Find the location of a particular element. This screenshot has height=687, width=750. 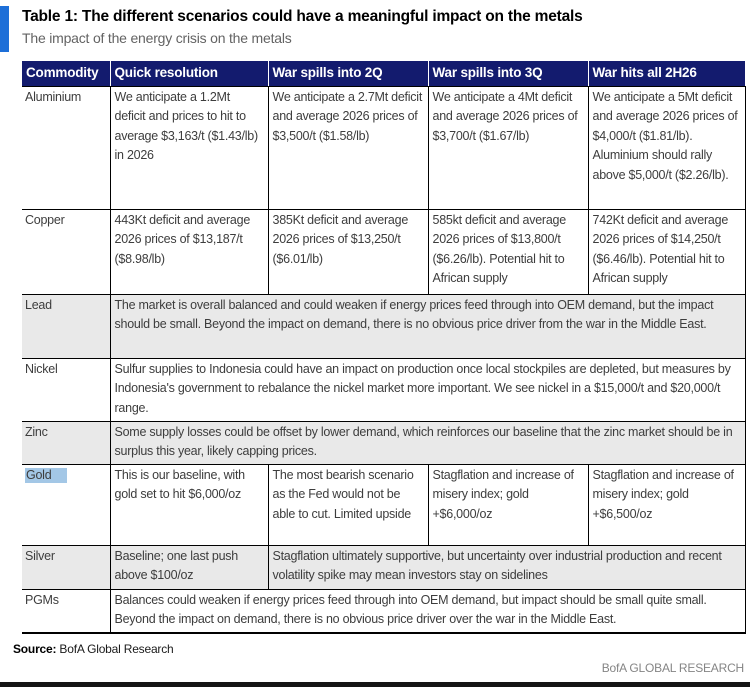

commodity-gold: Gold is located at coordinates (66, 504).